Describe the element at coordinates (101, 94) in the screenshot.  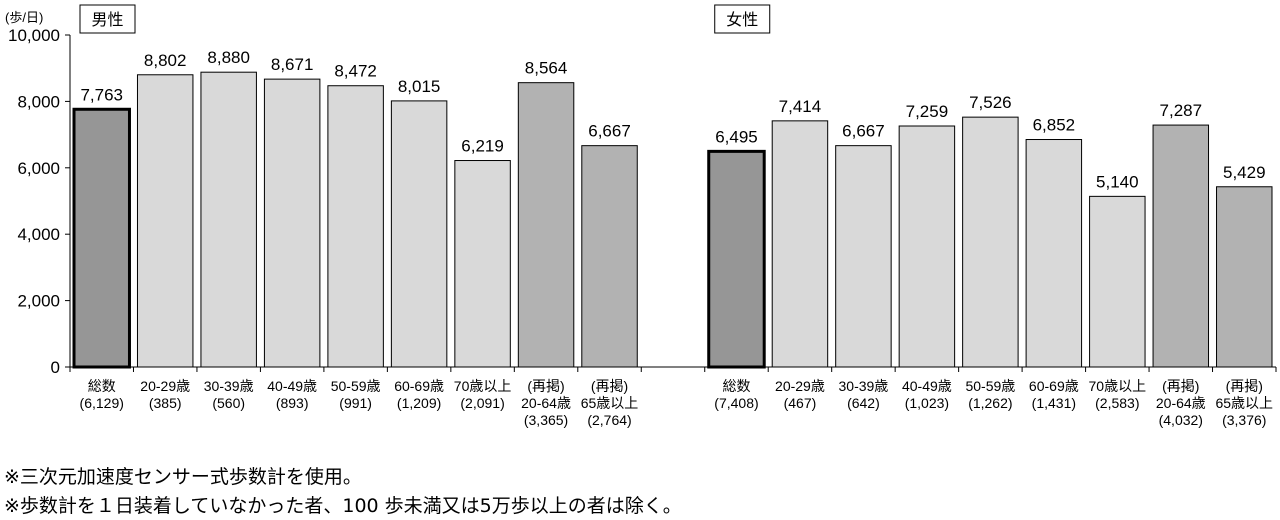
I see `data-label: 7,763` at that location.